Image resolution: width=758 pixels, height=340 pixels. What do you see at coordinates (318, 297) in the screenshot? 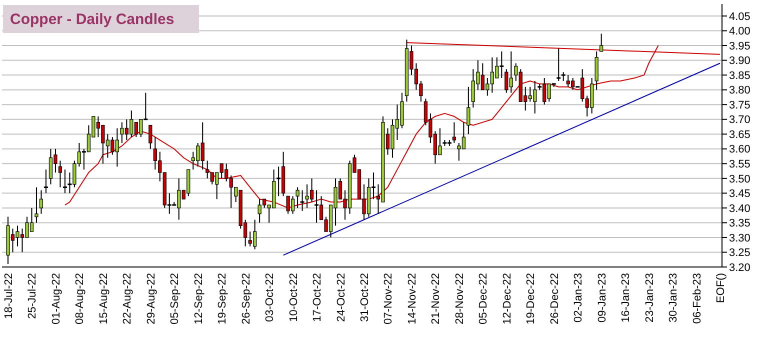
I see `x-tick-label: 17-Oct-22` at bounding box center [318, 297].